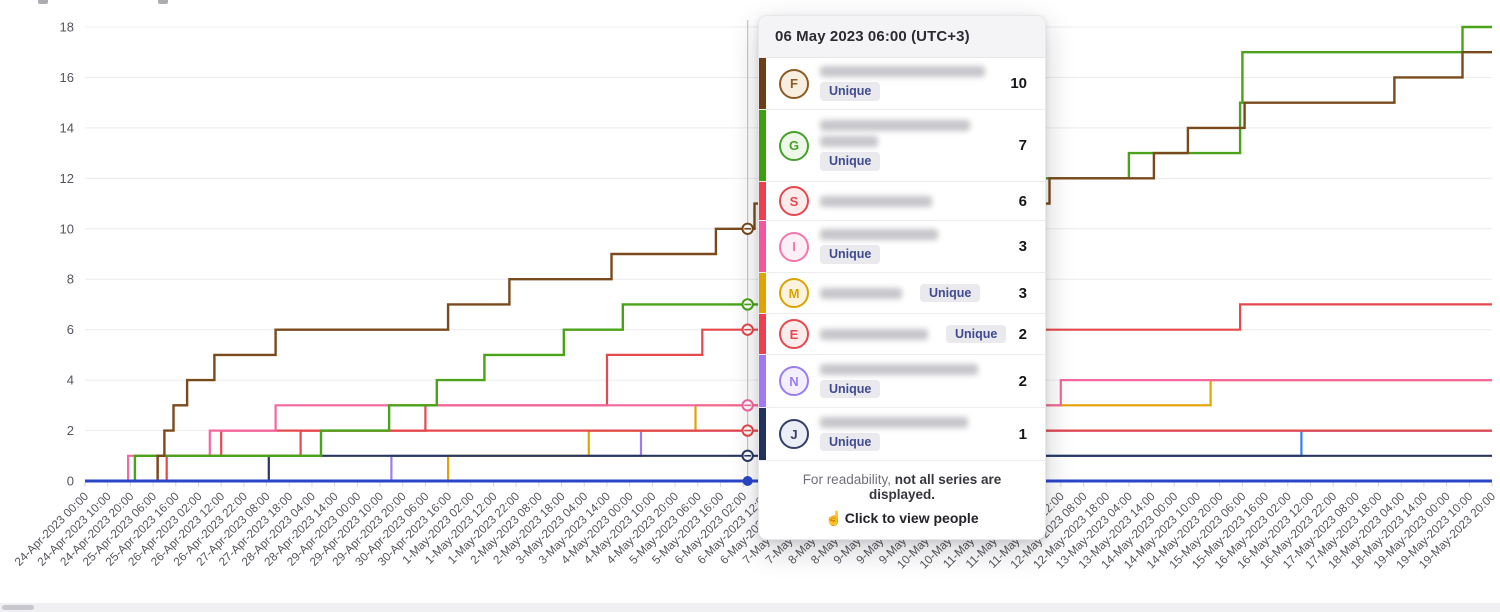  Describe the element at coordinates (794, 334) in the screenshot. I see `series-avatar-badge: E` at that location.